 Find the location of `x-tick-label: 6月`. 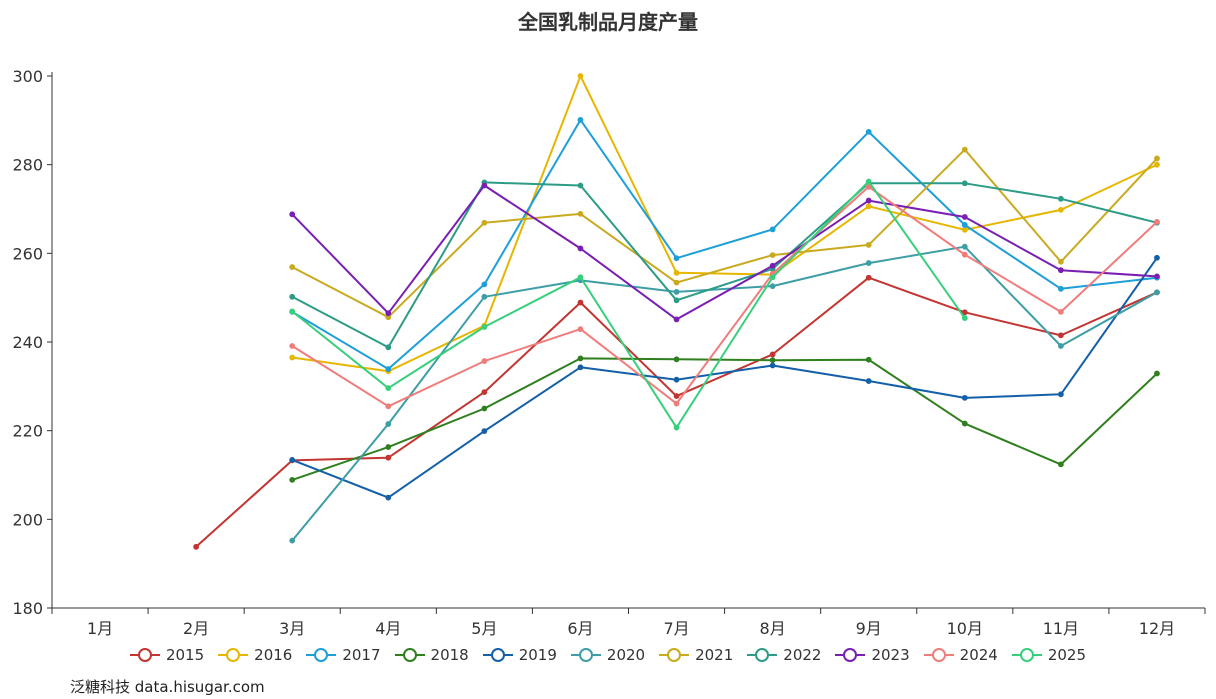

x-tick-label: 6月 is located at coordinates (580, 628).